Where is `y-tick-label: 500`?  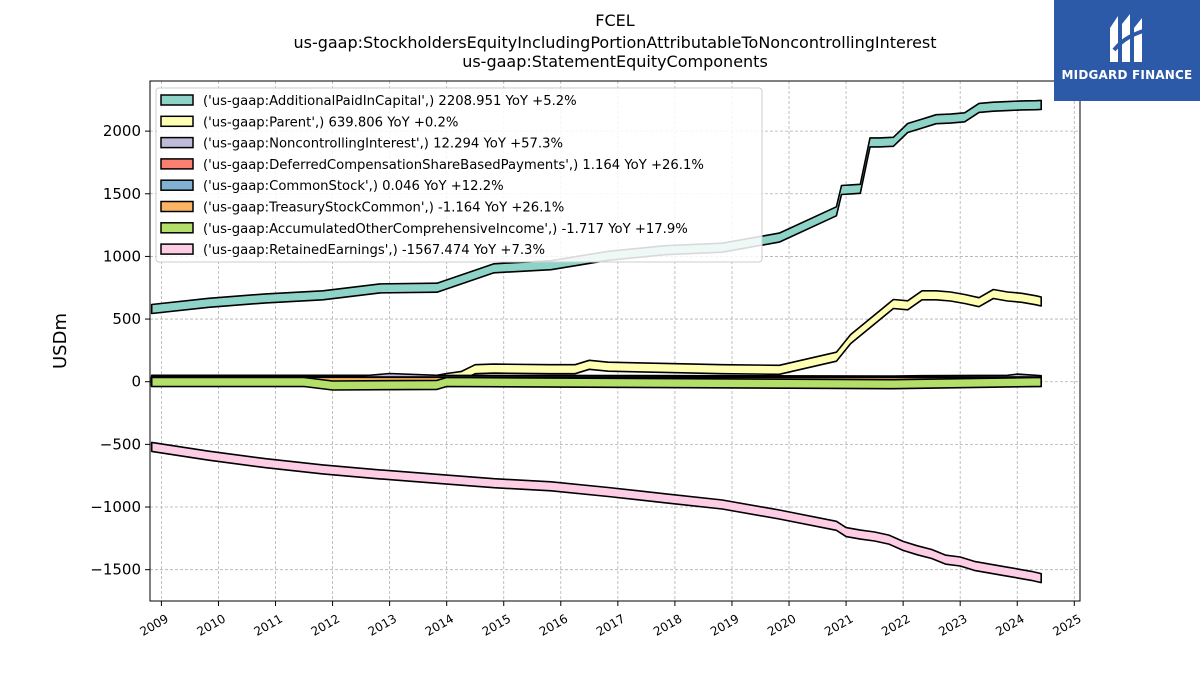
y-tick-label: 500 is located at coordinates (126, 319).